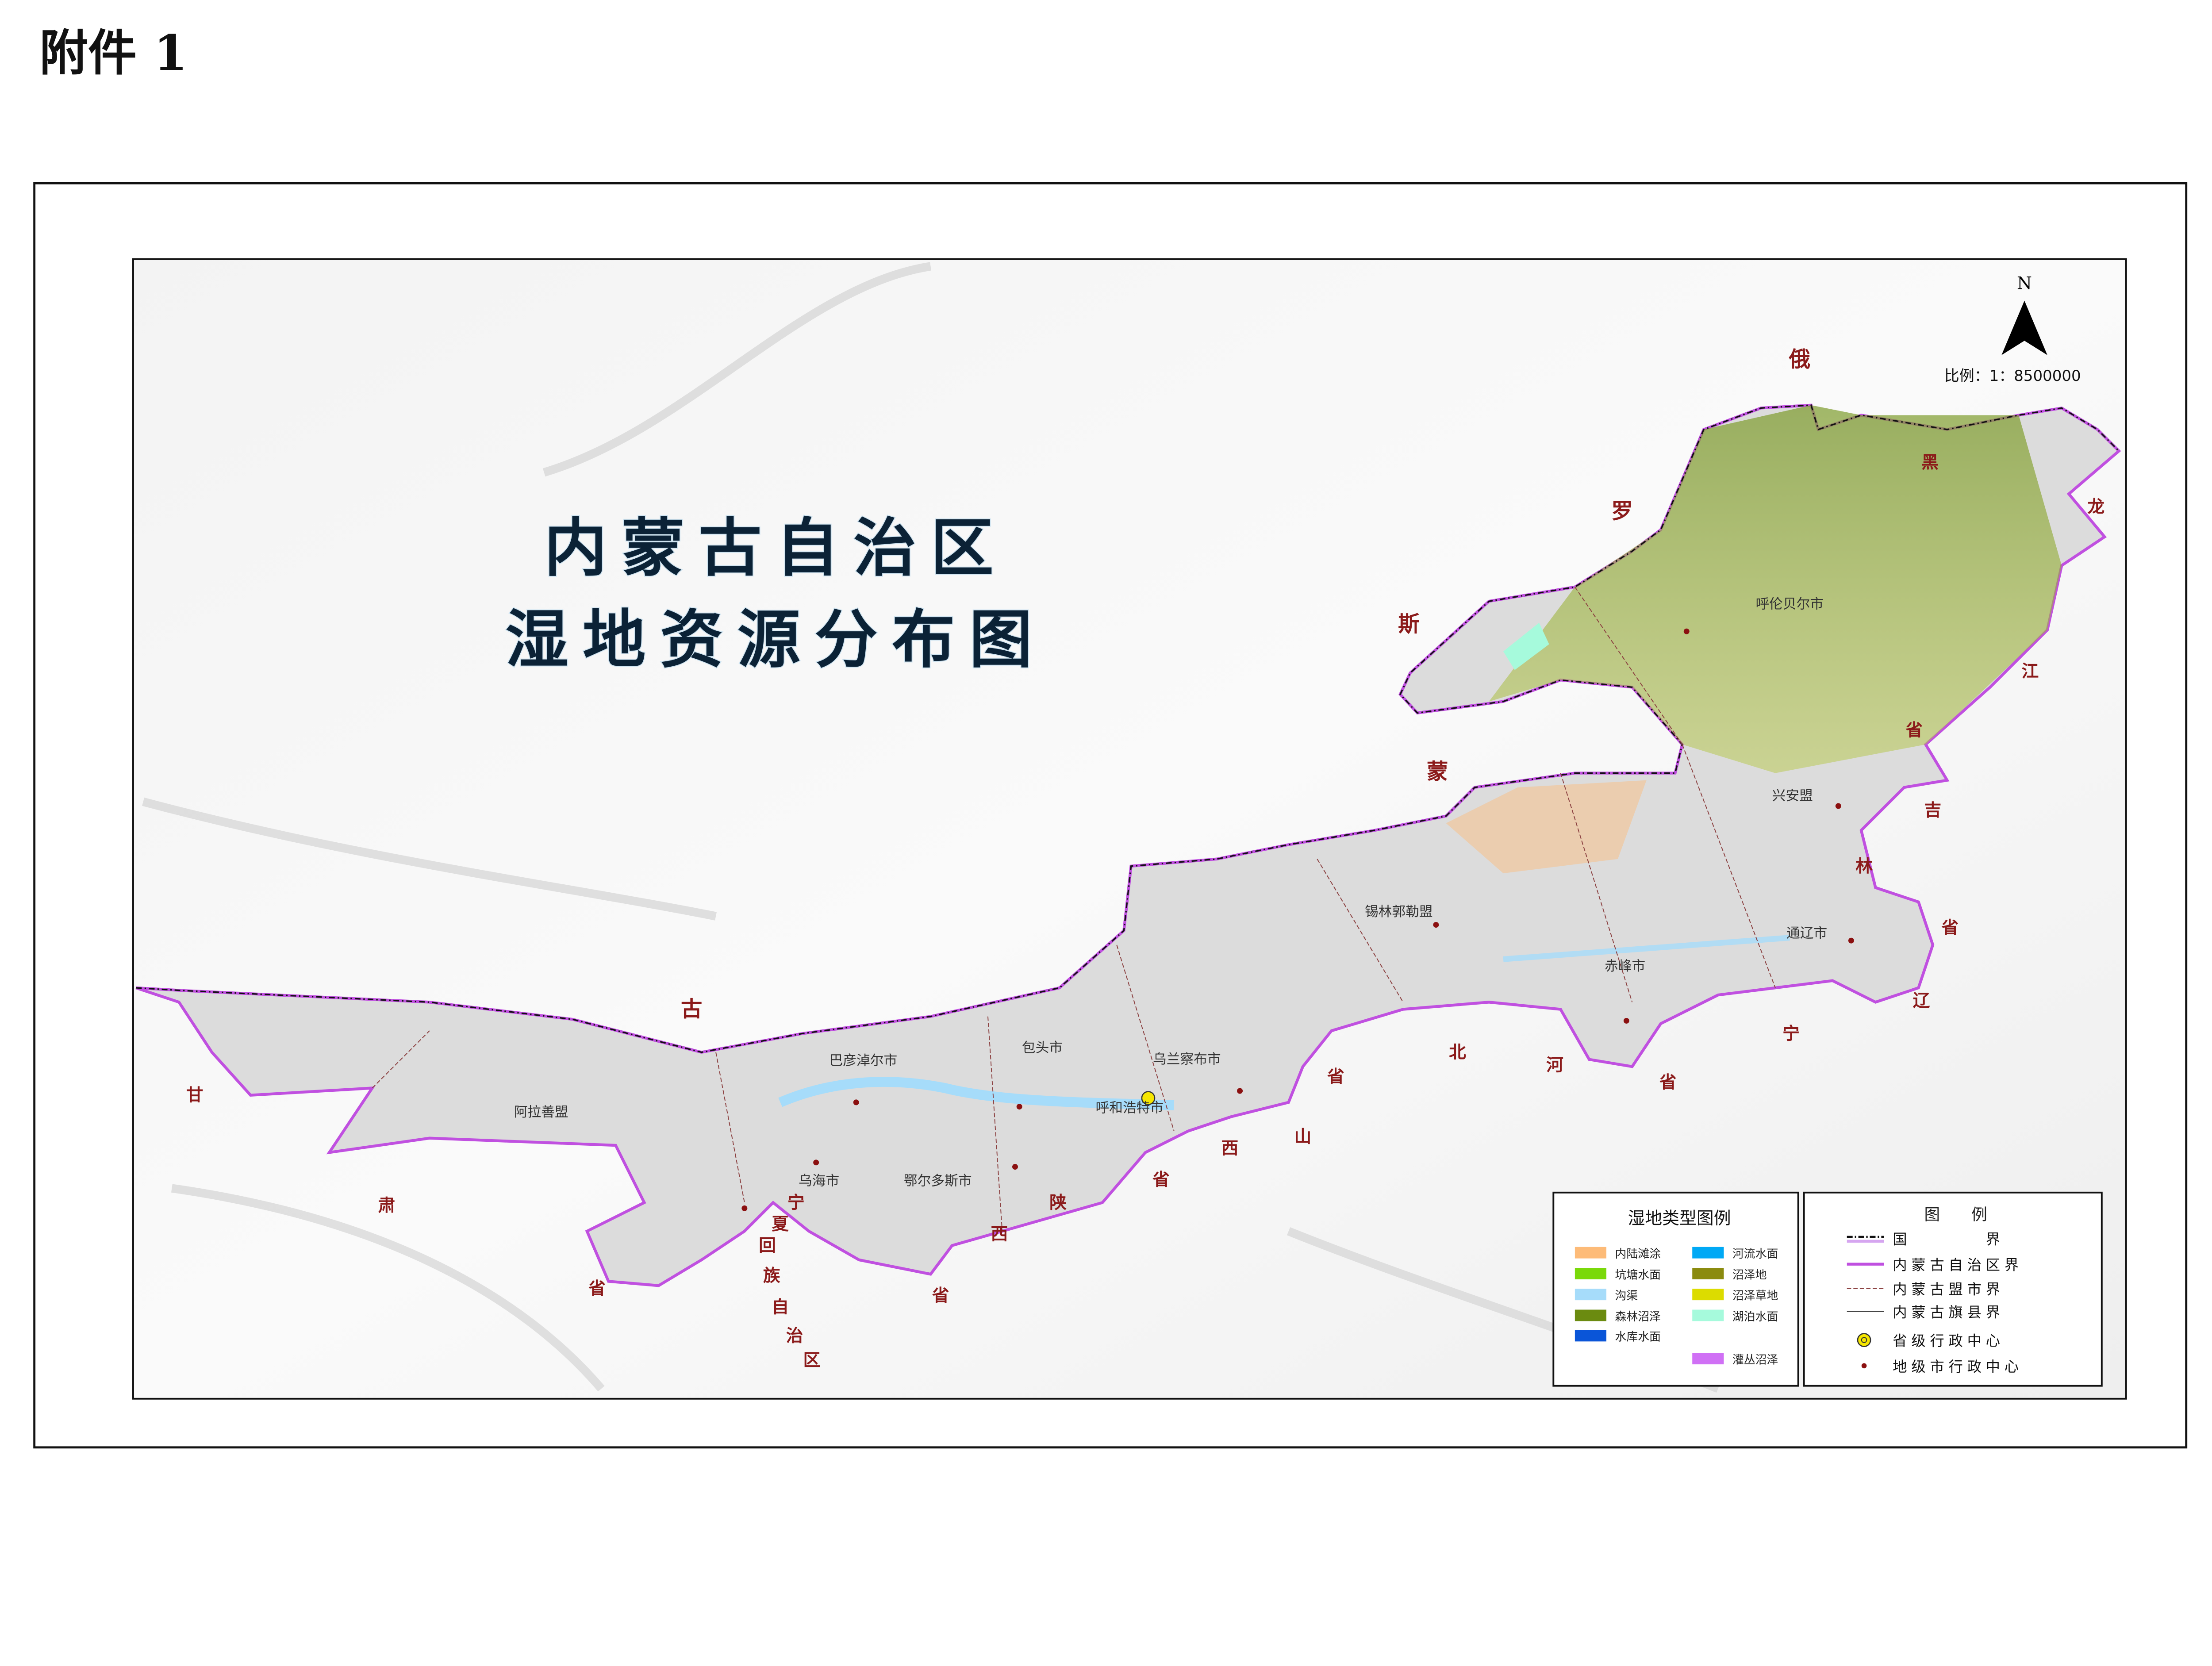 Image resolution: width=2212 pixels, height=1666 pixels. Describe the element at coordinates (692, 1009) in the screenshot. I see `neighbor-label: 古` at that location.